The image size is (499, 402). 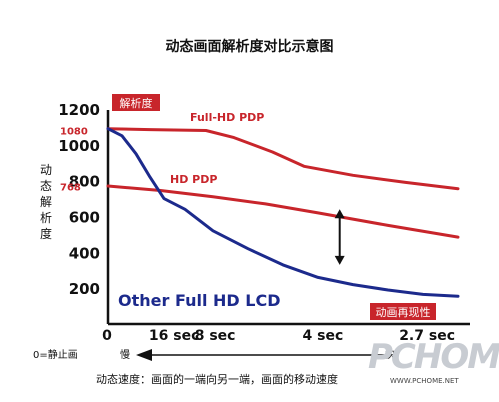 I want to click on label-static-image: 0=静止画, so click(x=55, y=354).